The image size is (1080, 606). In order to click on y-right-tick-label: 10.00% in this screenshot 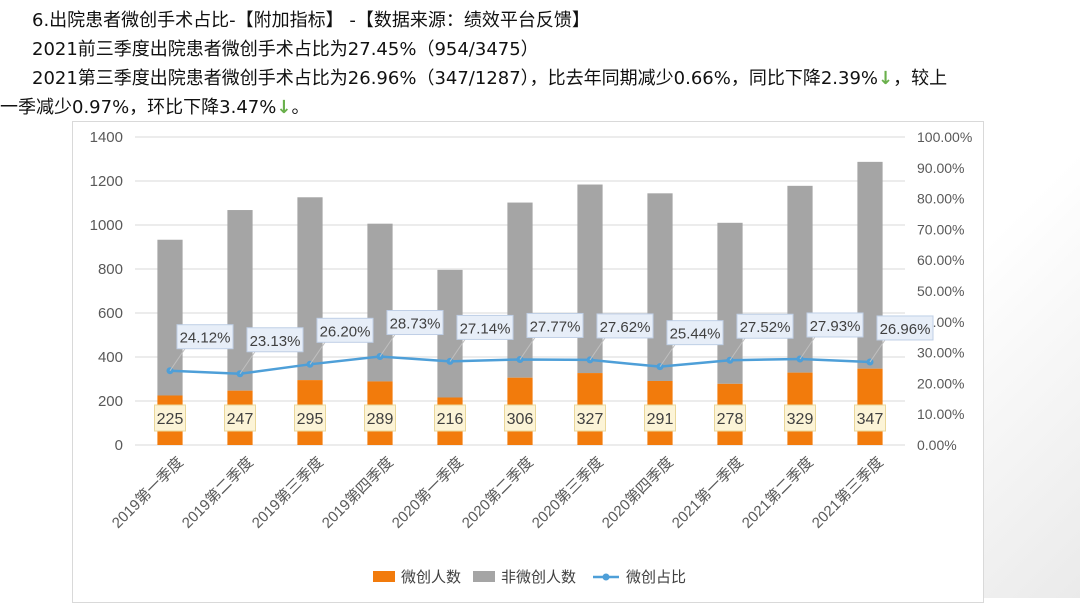, I will do `click(940, 414)`.